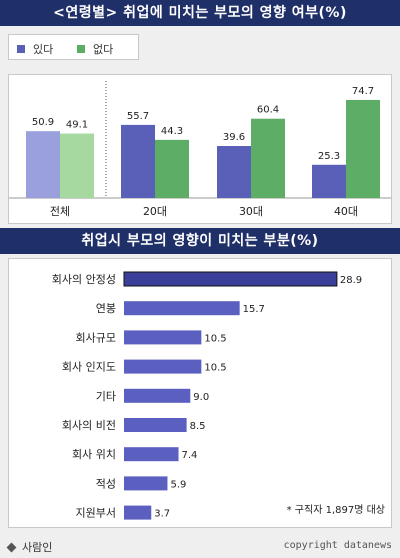 This screenshot has width=400, height=558. What do you see at coordinates (201, 397) in the screenshot?
I see `hbar-value-기타: 9.0` at bounding box center [201, 397].